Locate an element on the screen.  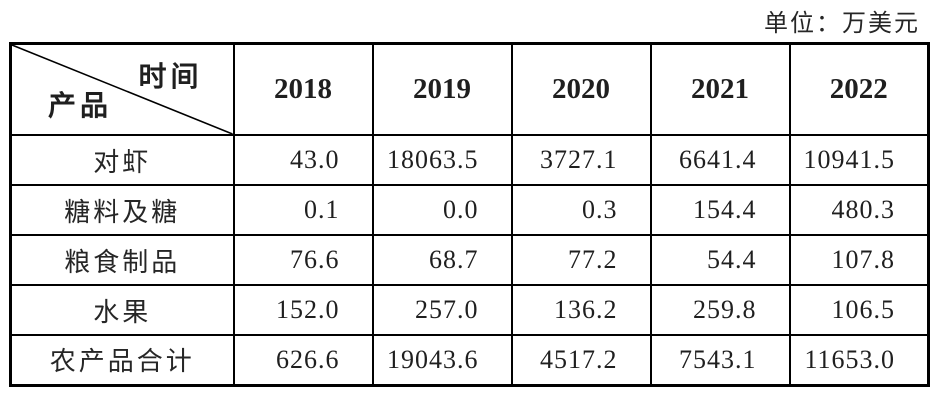
table-row-sugar: 糖料及糖 0.1 0.0 0.3 154.4 480.3 is located at coordinates (469, 210).